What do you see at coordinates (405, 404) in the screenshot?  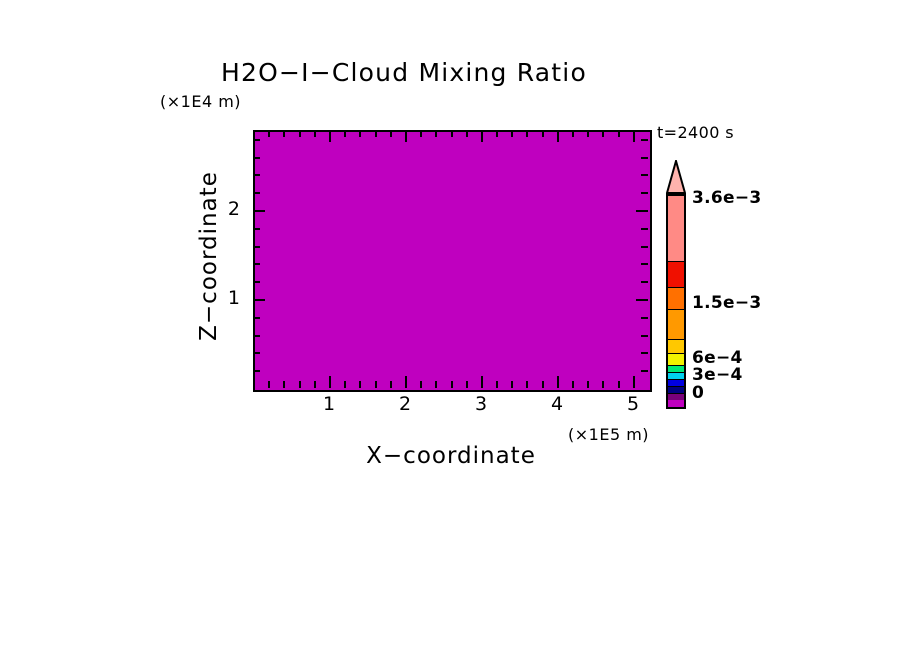 I see `x-tick-label: 2` at bounding box center [405, 404].